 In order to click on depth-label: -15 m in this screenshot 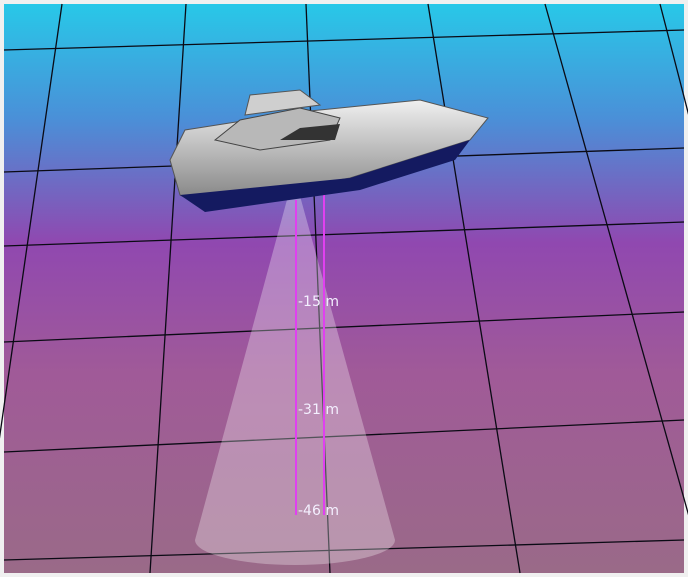, I will do `click(318, 302)`.